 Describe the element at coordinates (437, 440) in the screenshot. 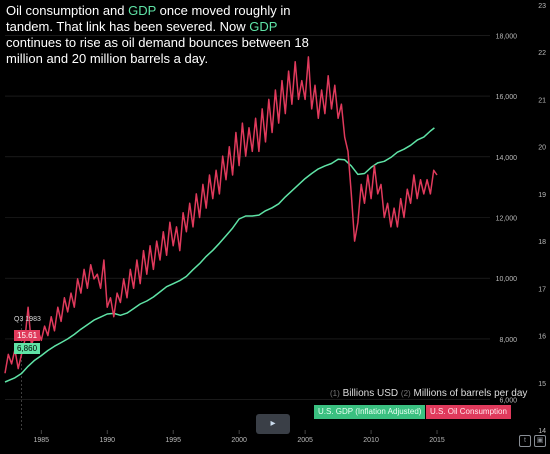

I see `x-tick-6: 2015` at that location.